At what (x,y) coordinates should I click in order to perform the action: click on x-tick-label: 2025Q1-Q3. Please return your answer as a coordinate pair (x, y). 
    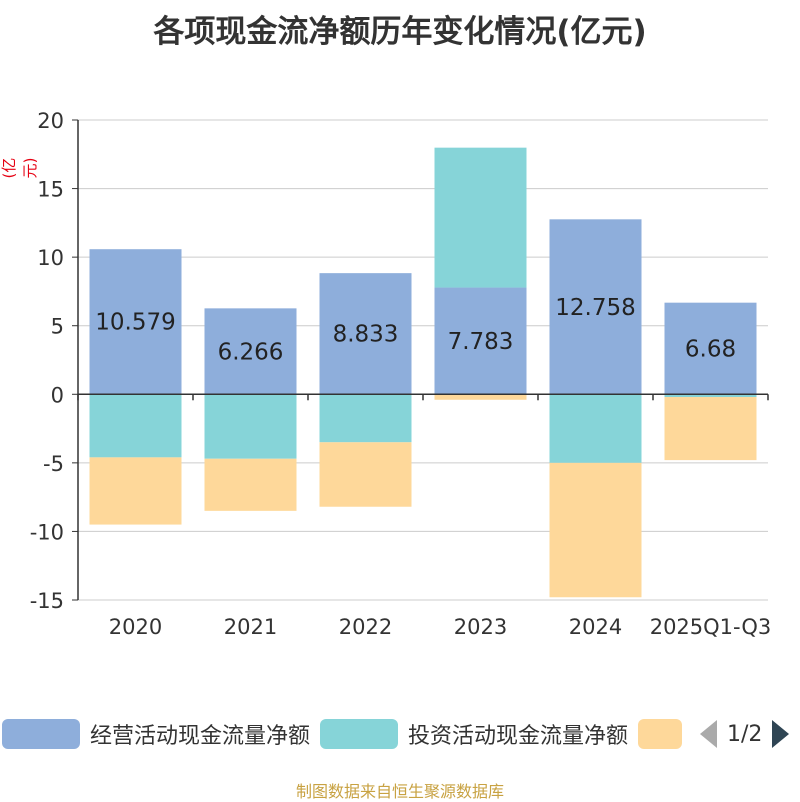
    Looking at the image, I should click on (711, 627).